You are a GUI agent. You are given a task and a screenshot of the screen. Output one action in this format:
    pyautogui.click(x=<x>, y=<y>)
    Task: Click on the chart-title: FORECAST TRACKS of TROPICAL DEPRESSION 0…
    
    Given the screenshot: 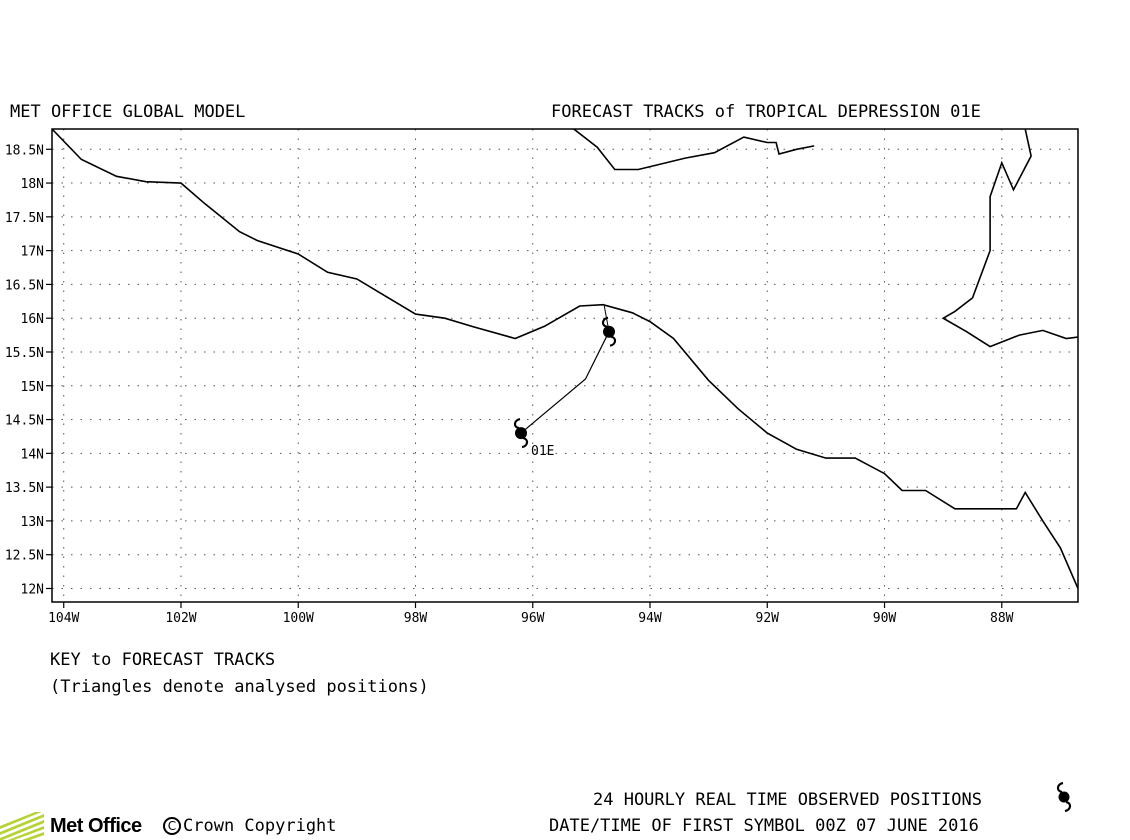 What is the action you would take?
    pyautogui.click(x=766, y=112)
    